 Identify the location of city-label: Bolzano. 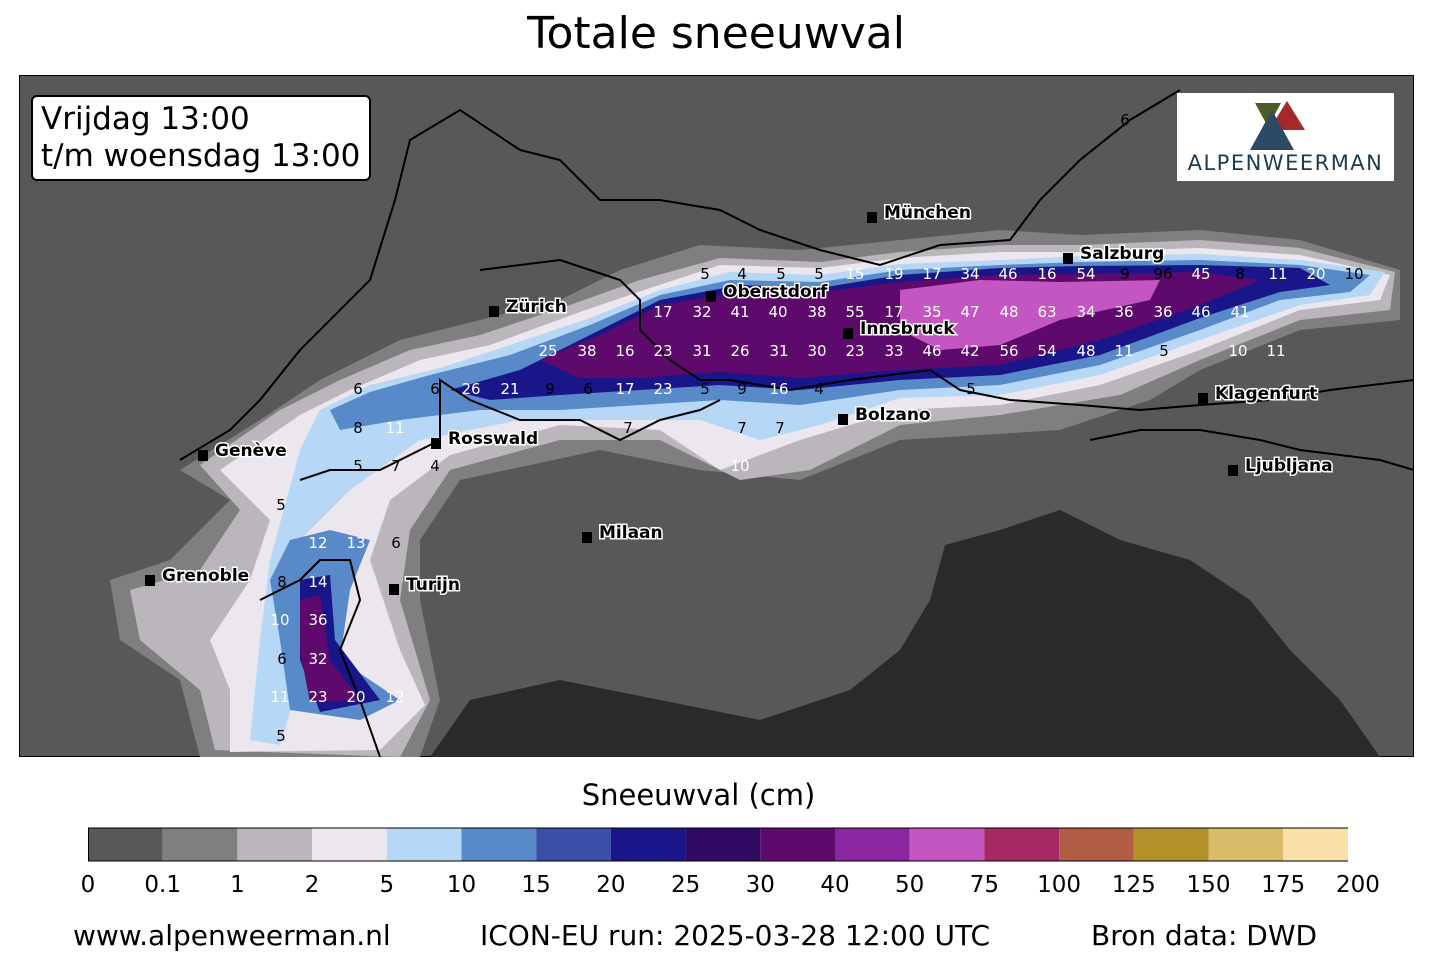
(893, 415).